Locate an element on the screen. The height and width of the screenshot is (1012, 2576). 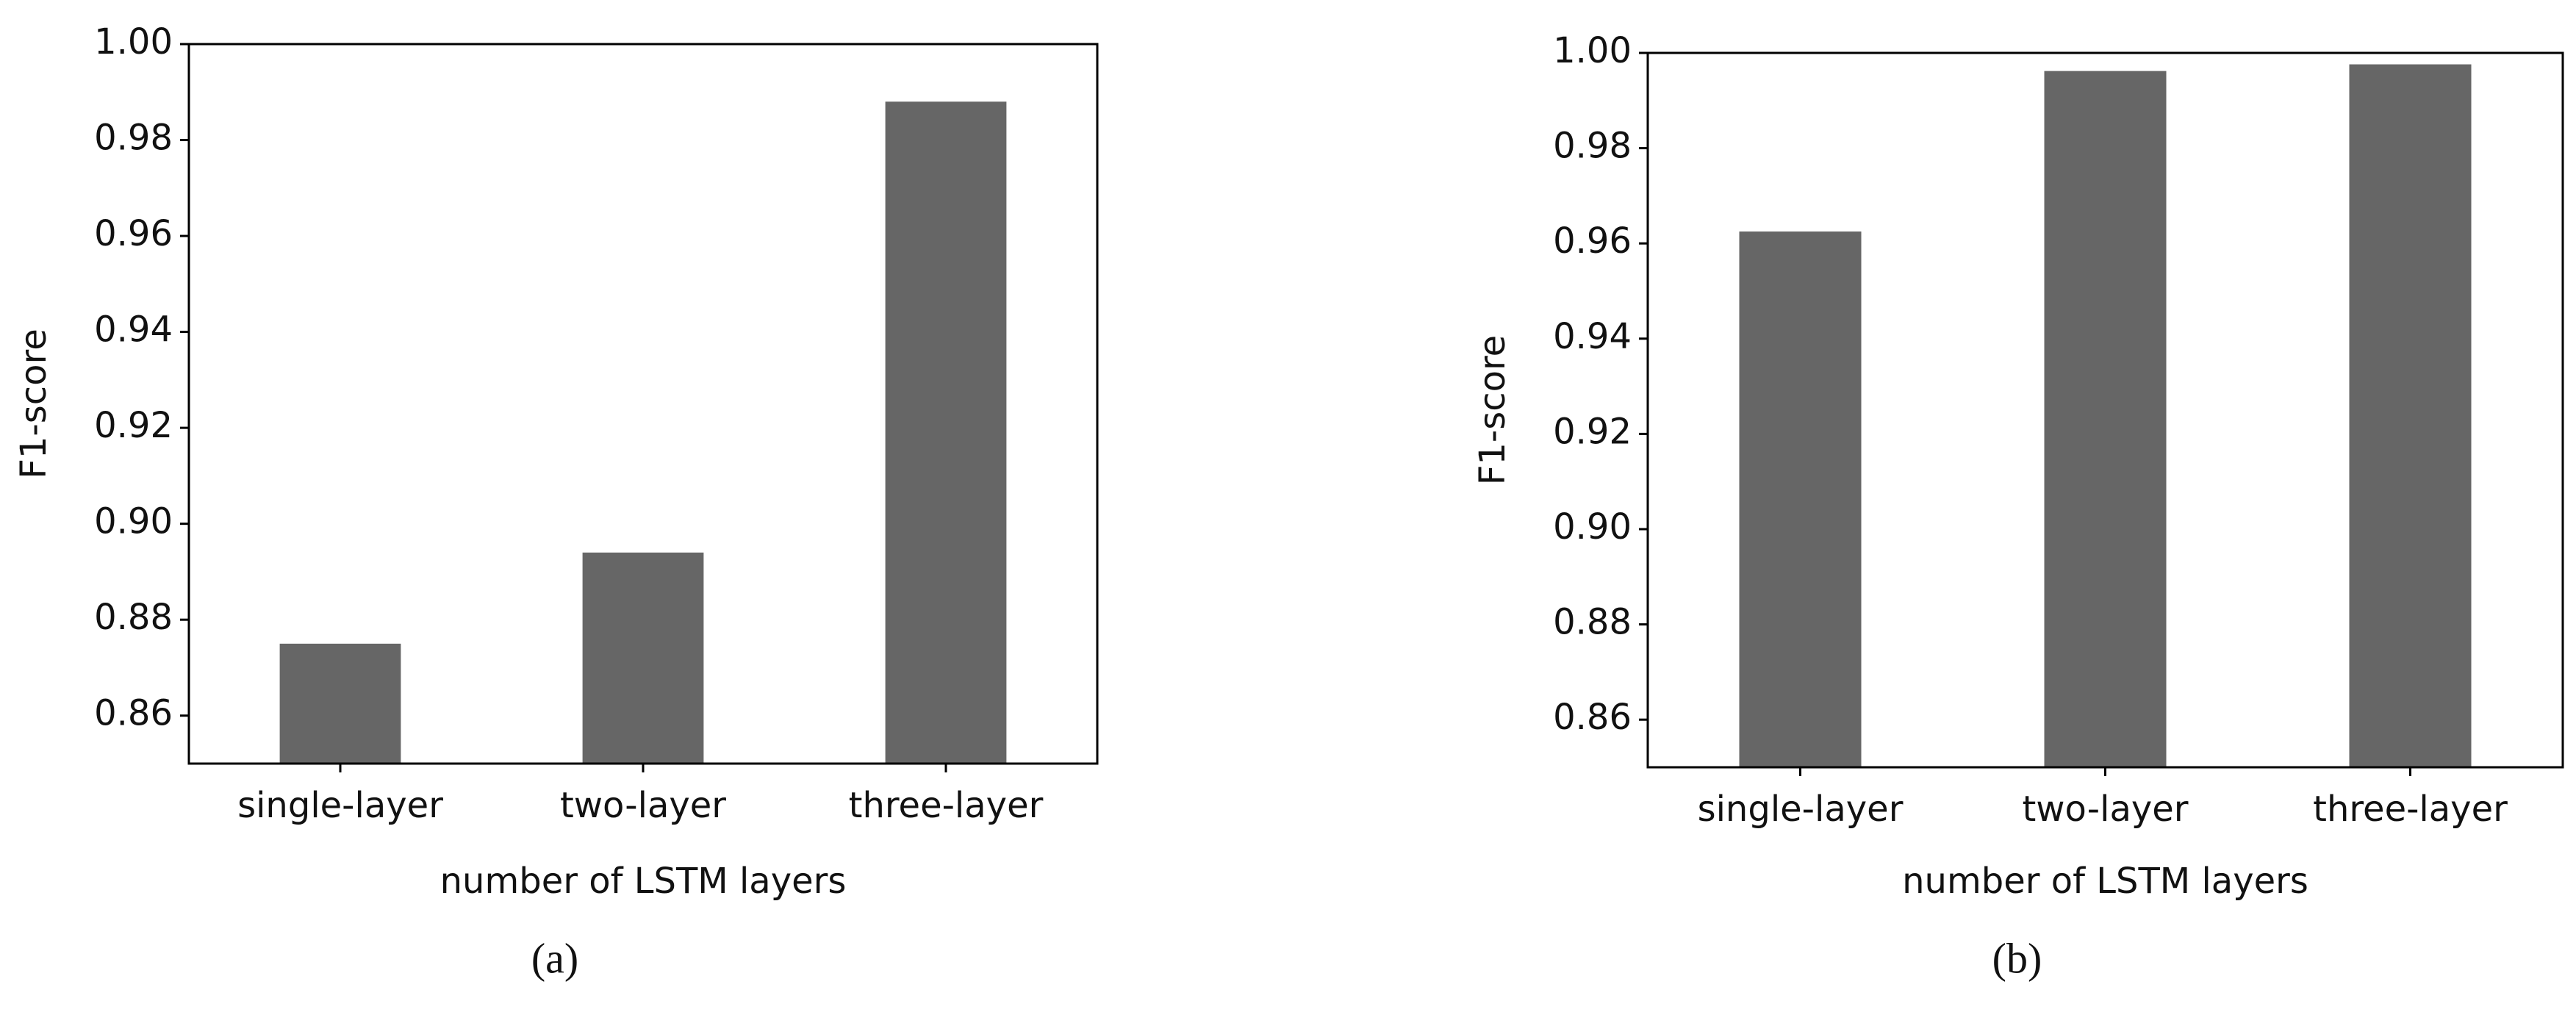
caption: (a) is located at coordinates (554, 958).